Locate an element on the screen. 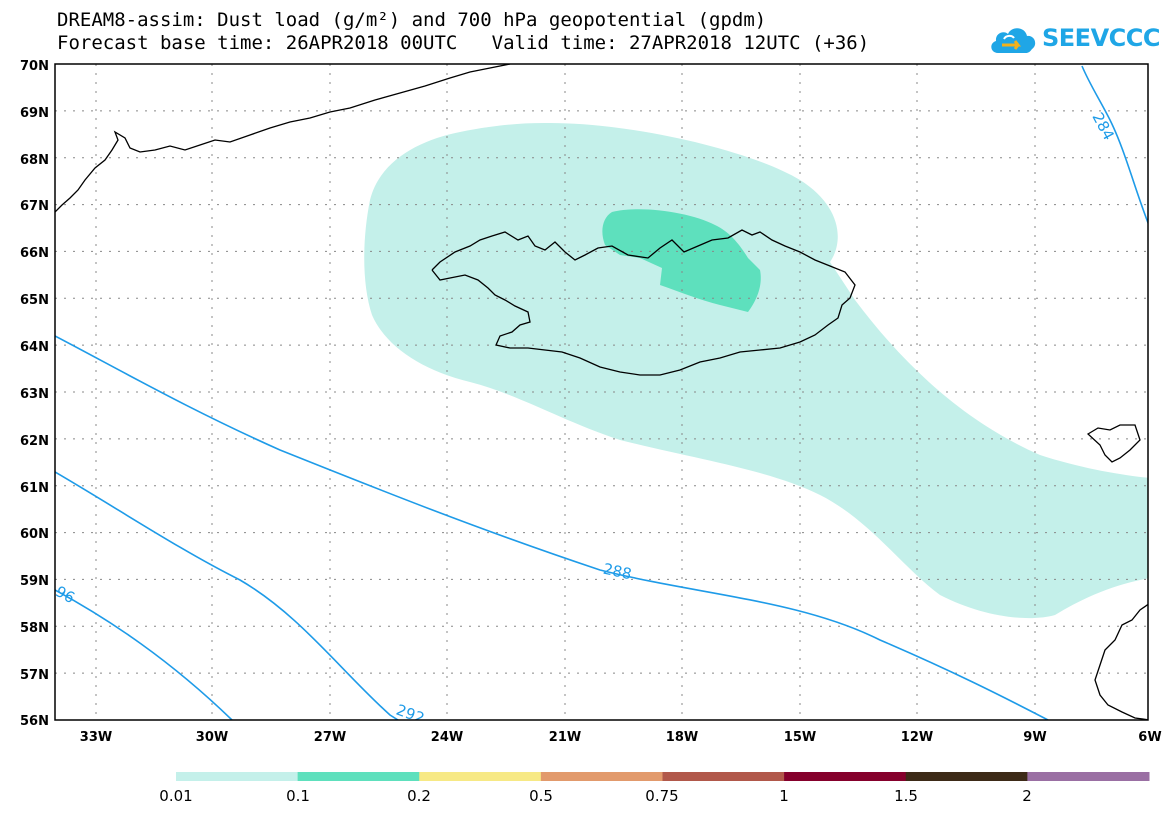 The height and width of the screenshot is (815, 1175). colorbar-labels: 0.01 0.1 0.2 0.5 0.75 1 1.5 2 is located at coordinates (595, 796).